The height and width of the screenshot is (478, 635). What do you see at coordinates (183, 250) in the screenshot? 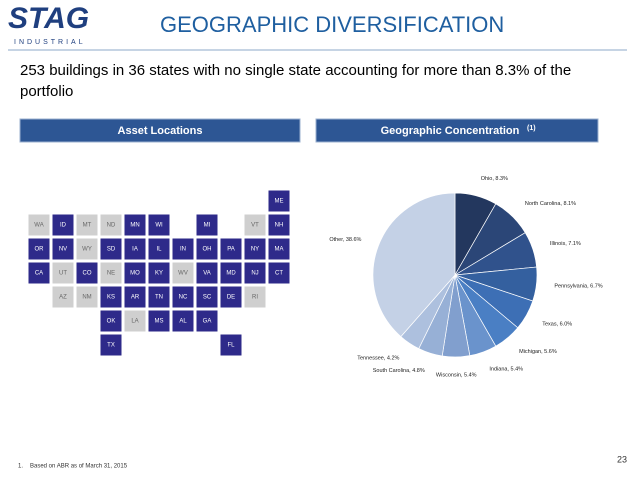
I see `state-label: IN` at bounding box center [183, 250].